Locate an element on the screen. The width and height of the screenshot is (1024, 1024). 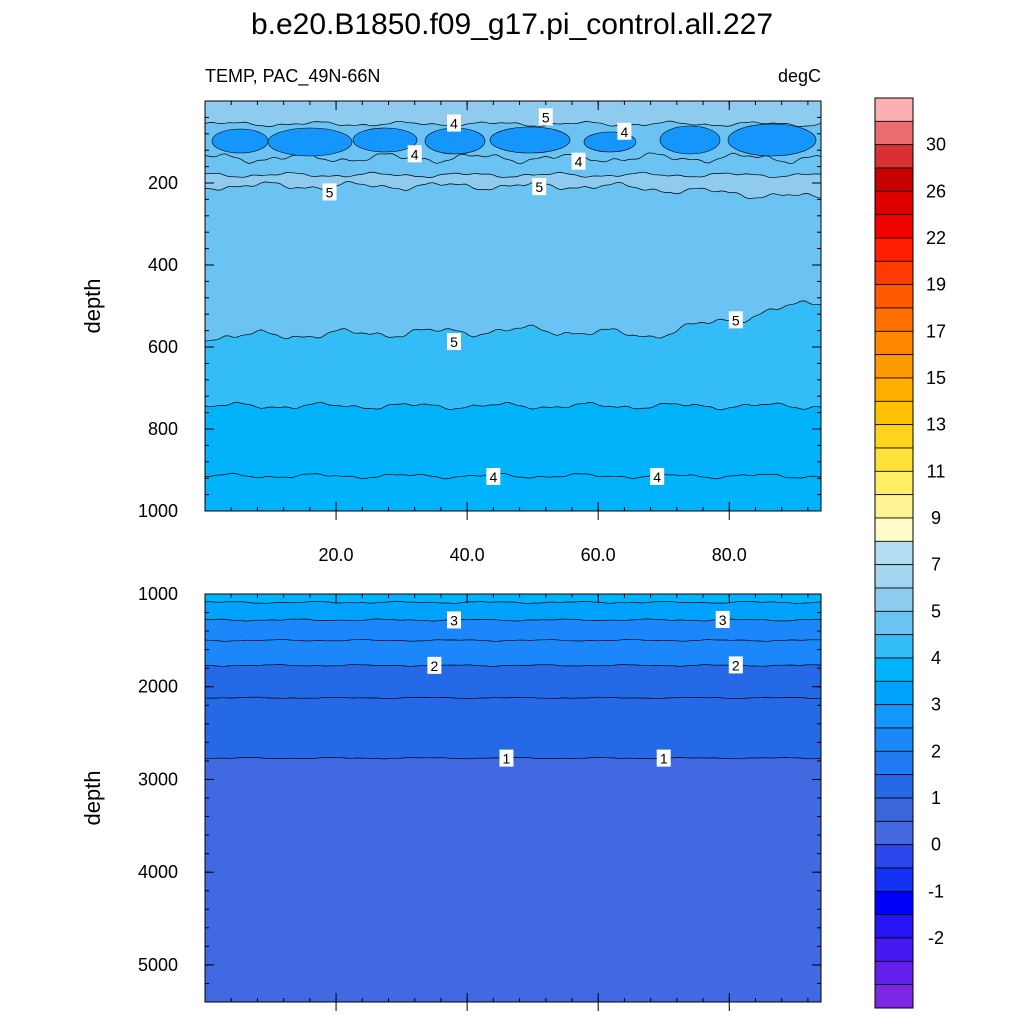
colorbar-label: 2 is located at coordinates (936, 751).